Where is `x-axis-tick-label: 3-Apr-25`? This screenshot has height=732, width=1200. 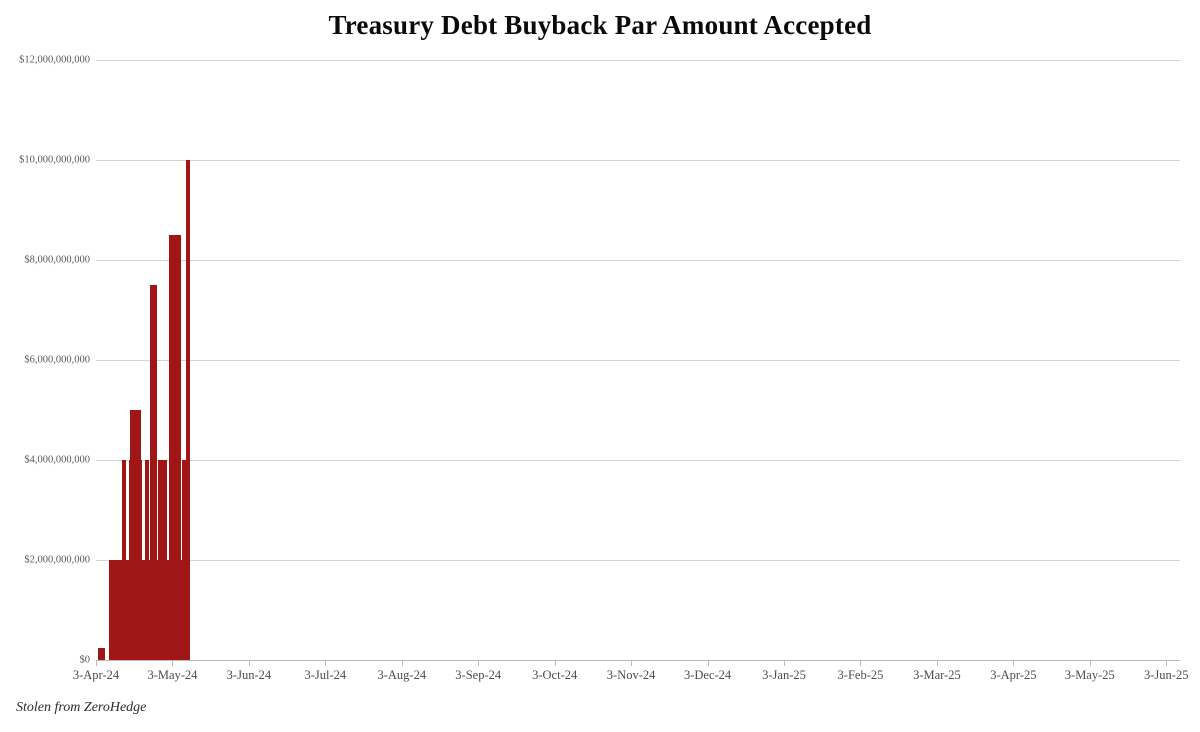
x-axis-tick-label: 3-Apr-25 is located at coordinates (1013, 675).